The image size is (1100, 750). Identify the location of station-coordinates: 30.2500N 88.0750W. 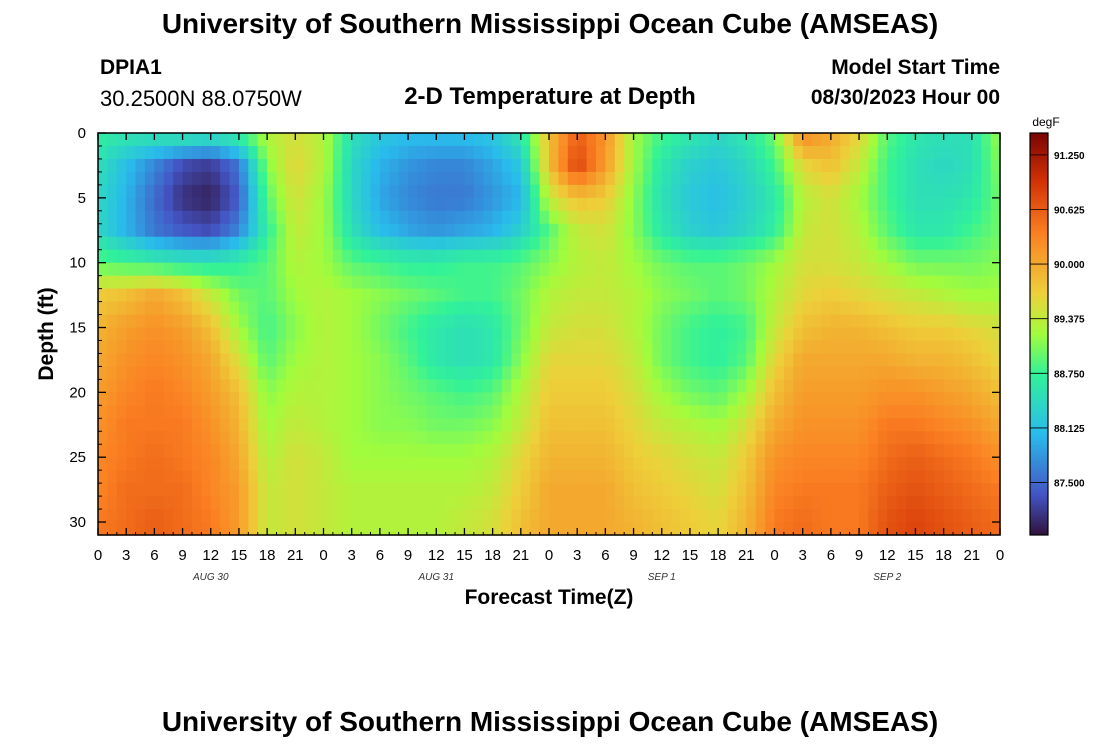
(201, 98).